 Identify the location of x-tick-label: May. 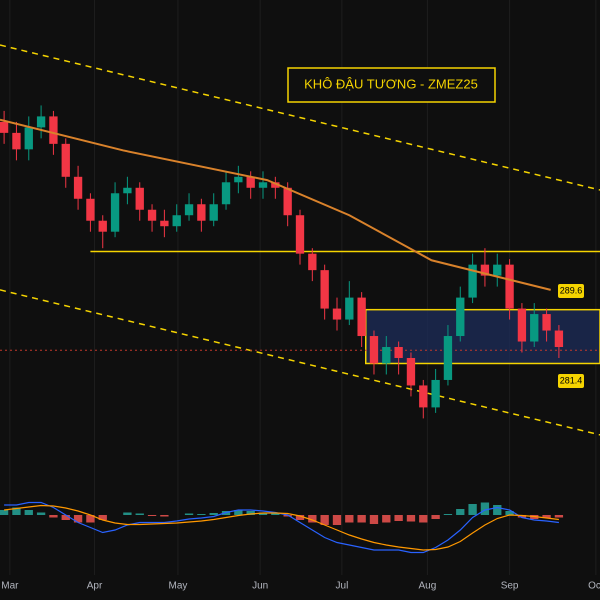
(177, 586).